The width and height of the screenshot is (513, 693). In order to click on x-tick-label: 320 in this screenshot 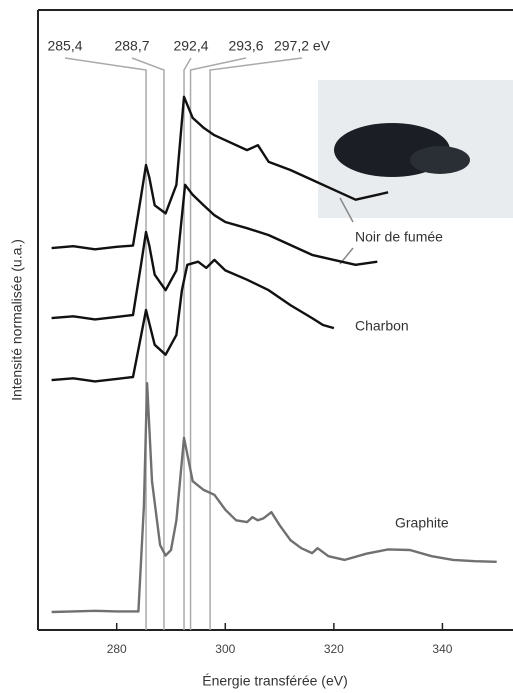, I will do `click(334, 649)`.